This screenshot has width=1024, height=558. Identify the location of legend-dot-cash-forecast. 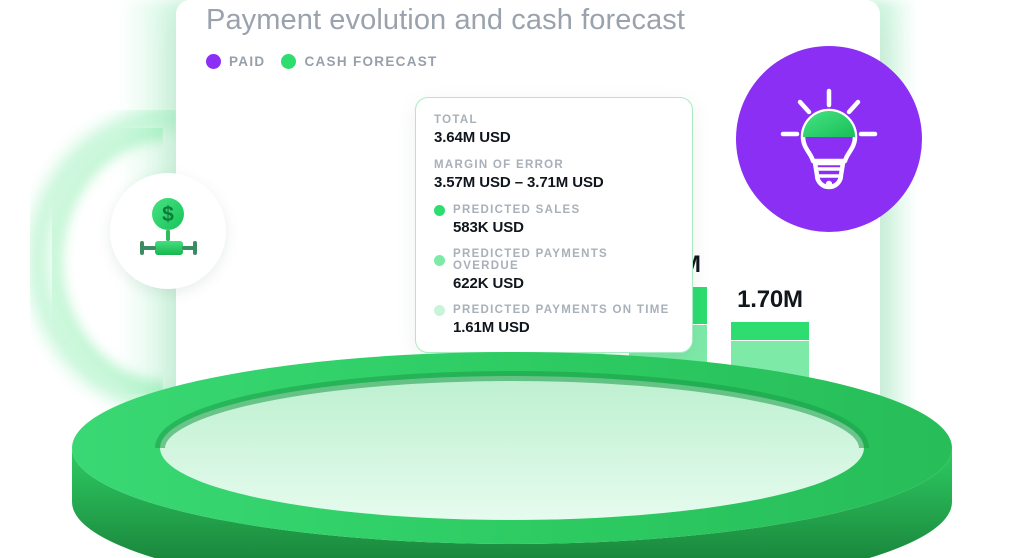
(289, 61).